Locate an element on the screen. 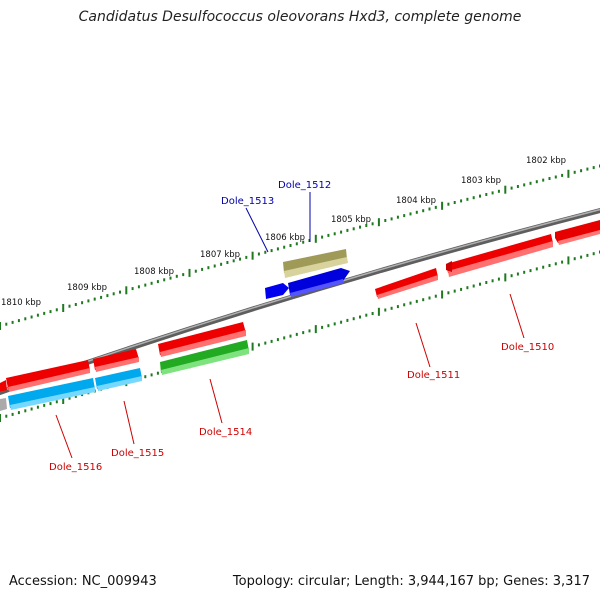  kbp-label: 1809 kbp is located at coordinates (87, 288).